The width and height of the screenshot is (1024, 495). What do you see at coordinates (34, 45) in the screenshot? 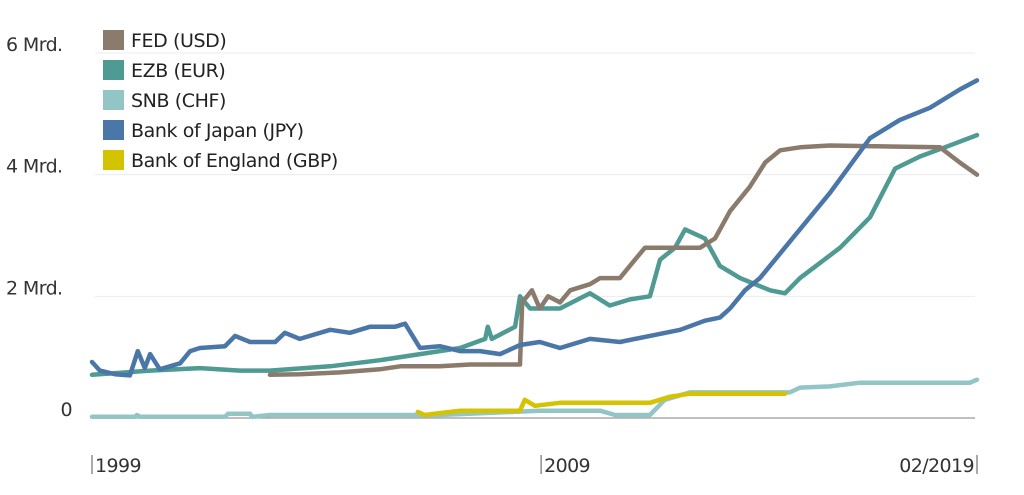
I see `y-tick-label: 6 Mrd.` at bounding box center [34, 45].